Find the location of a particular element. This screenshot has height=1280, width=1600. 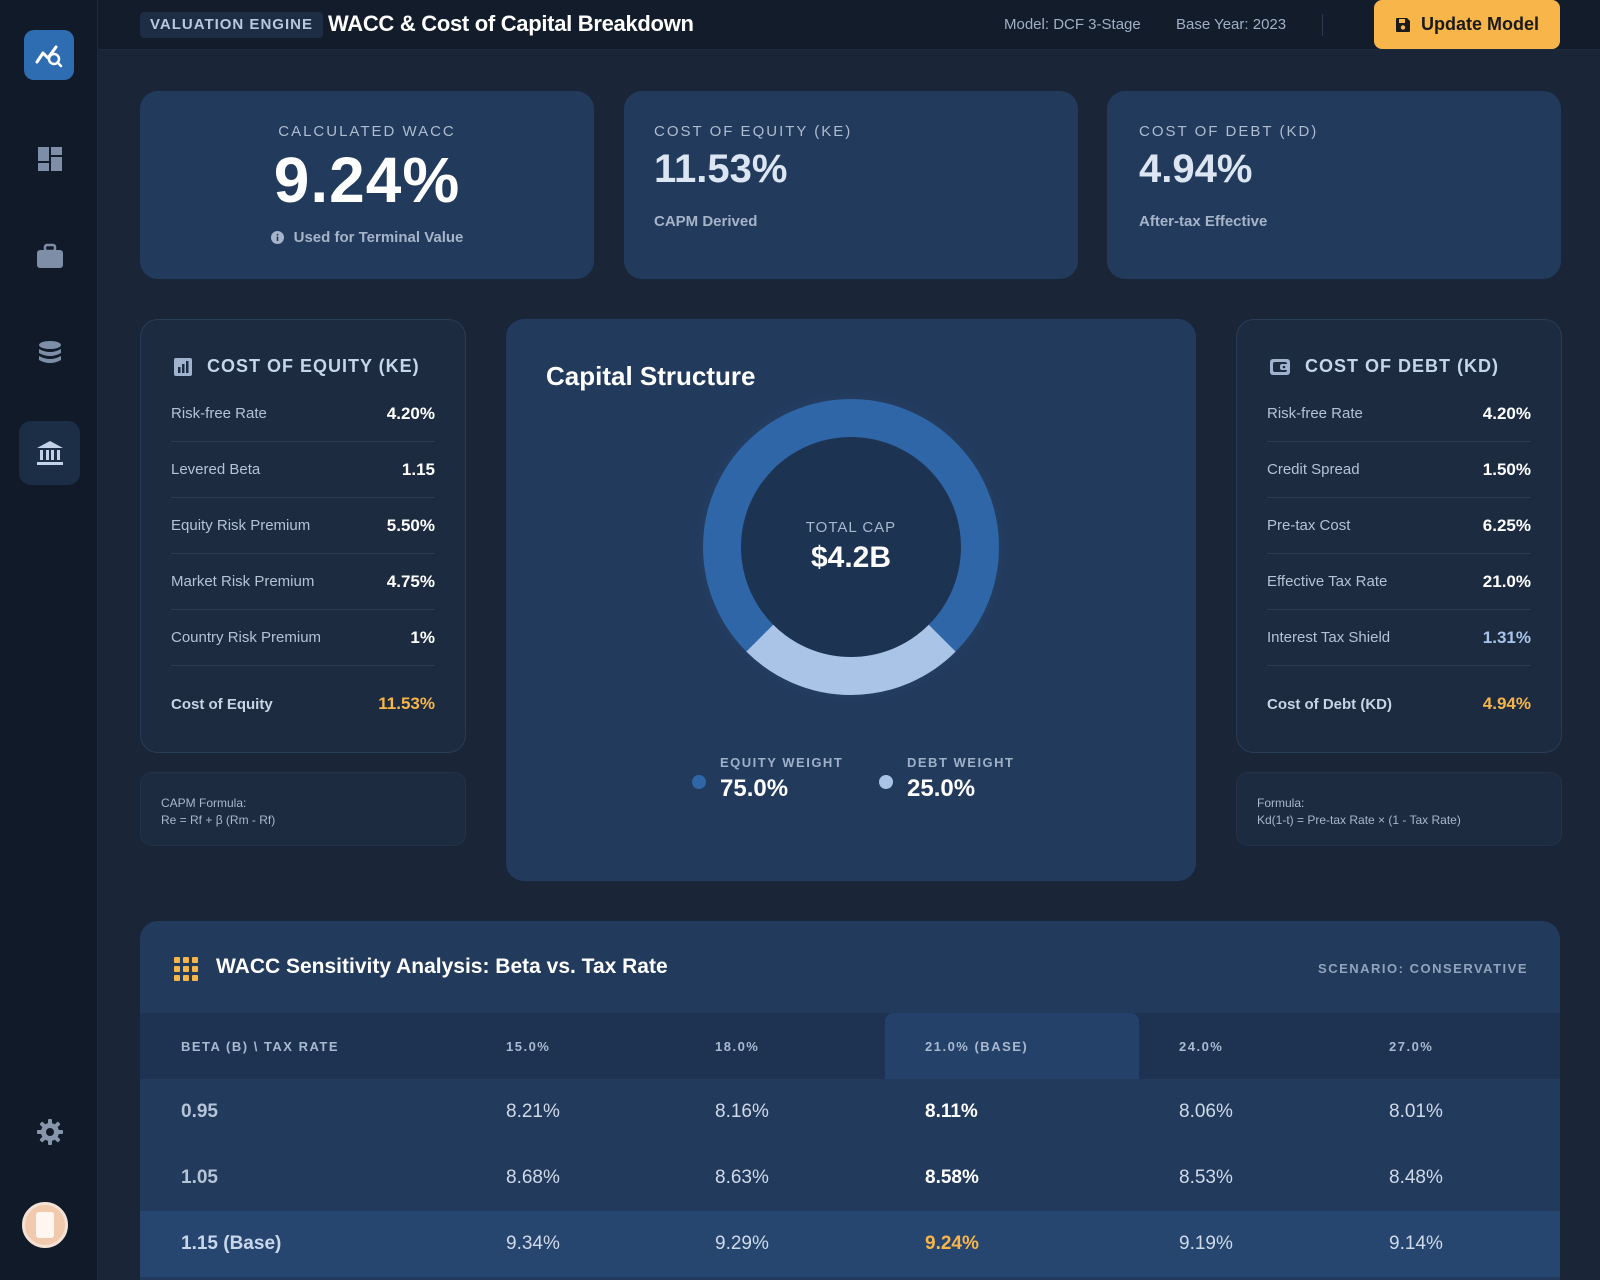

table-cell: 8.68% is located at coordinates (533, 1177).